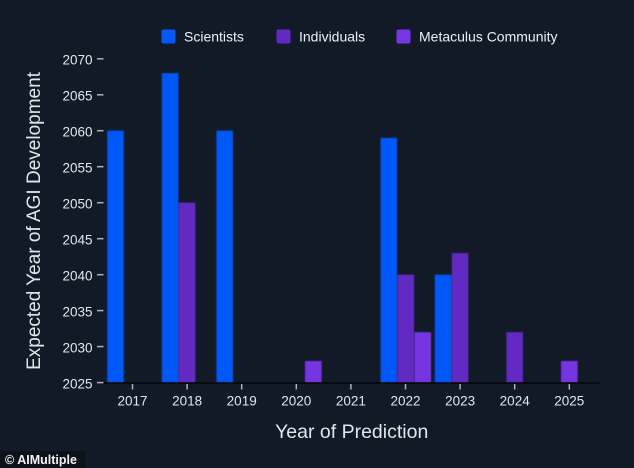  Describe the element at coordinates (77, 131) in the screenshot. I see `svg-text: 2060` at that location.